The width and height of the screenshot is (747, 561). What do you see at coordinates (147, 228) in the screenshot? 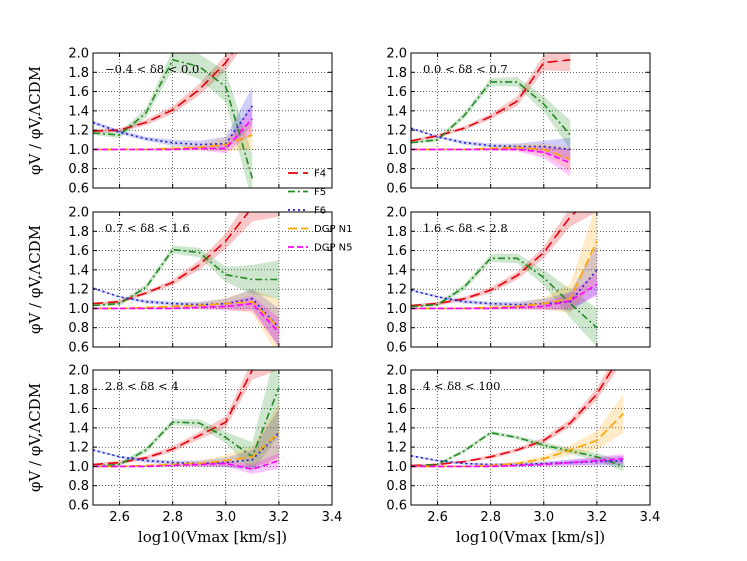
I see `panel-label: 0.7 < δ8 < 1.6` at bounding box center [147, 228].